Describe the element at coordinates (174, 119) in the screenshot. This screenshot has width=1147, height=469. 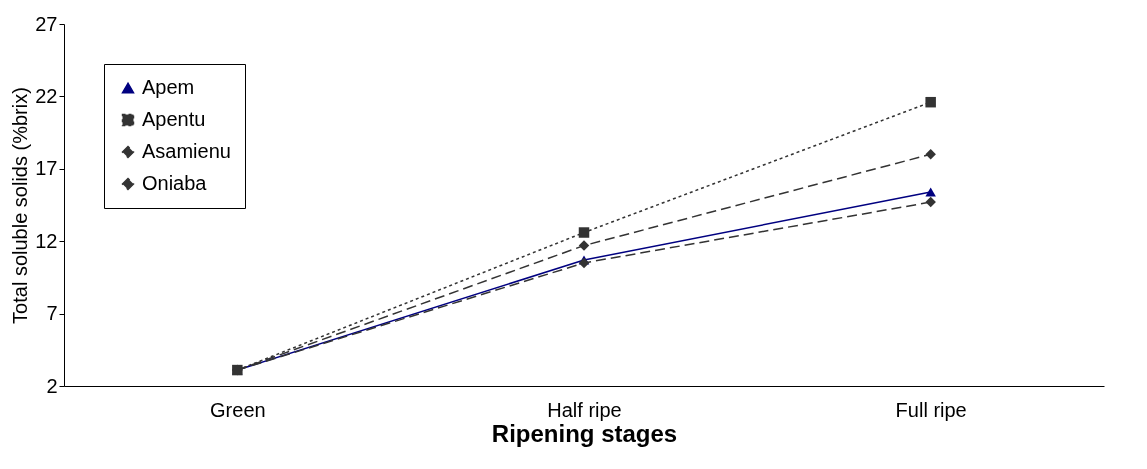
I see `legend-label: Apentu` at that location.